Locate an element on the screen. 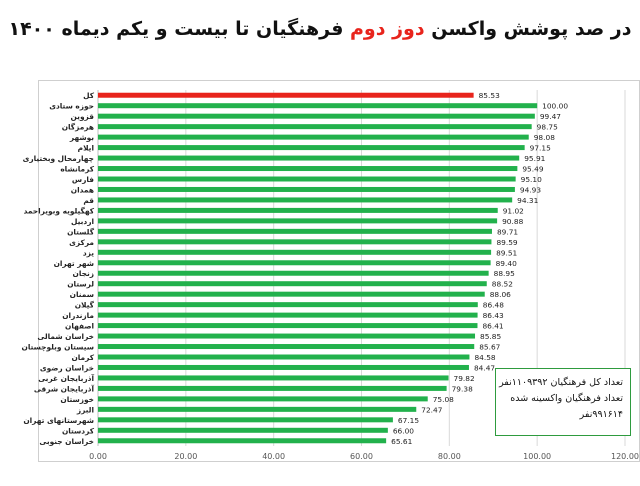  title-highlight: دوز دوم is located at coordinates (387, 29).